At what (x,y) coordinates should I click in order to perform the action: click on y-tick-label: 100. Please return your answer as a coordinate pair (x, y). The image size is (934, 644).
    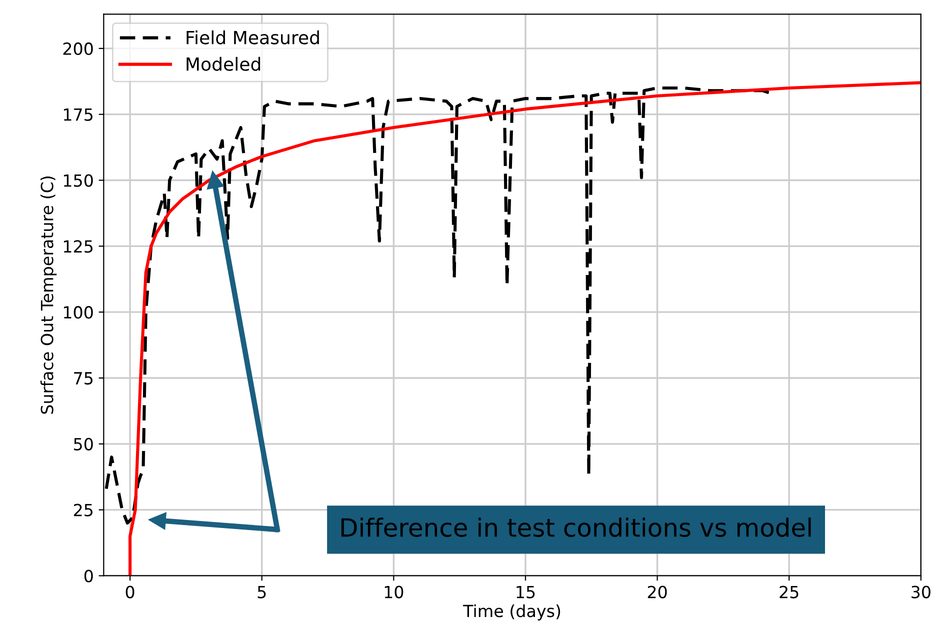
    Looking at the image, I should click on (78, 312).